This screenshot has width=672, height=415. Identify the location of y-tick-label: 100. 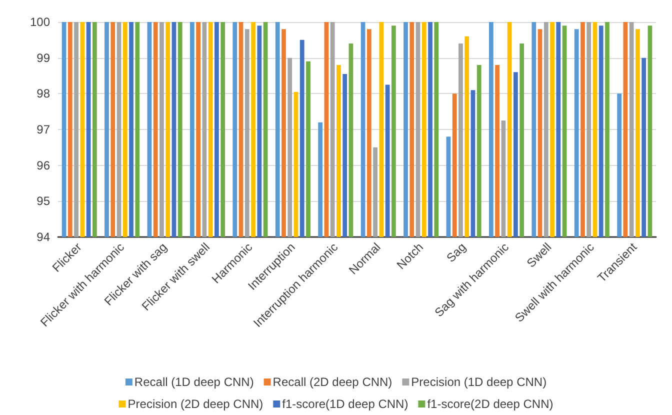
(40, 22).